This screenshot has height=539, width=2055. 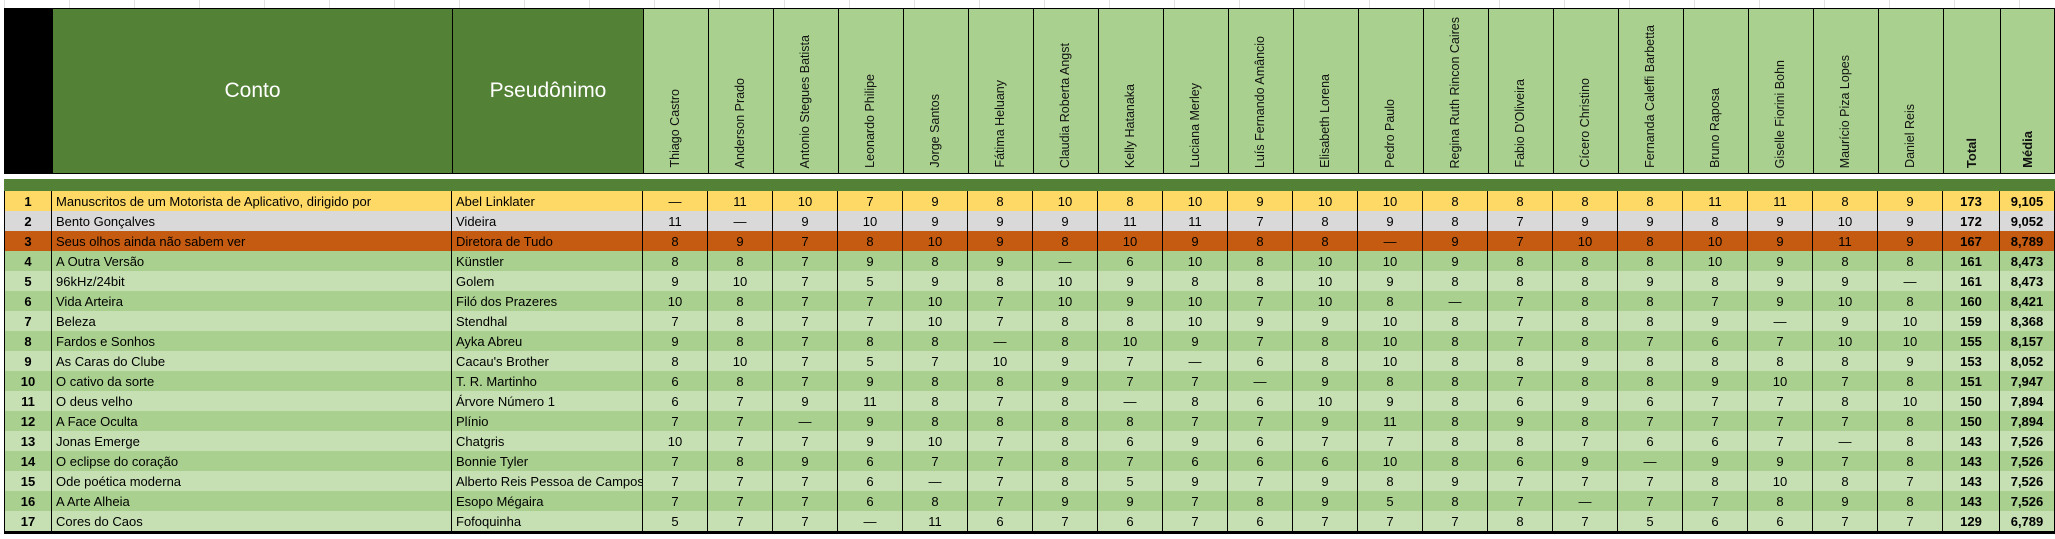 I want to click on score-cell-judge-9: 7, so click(x=1195, y=501).